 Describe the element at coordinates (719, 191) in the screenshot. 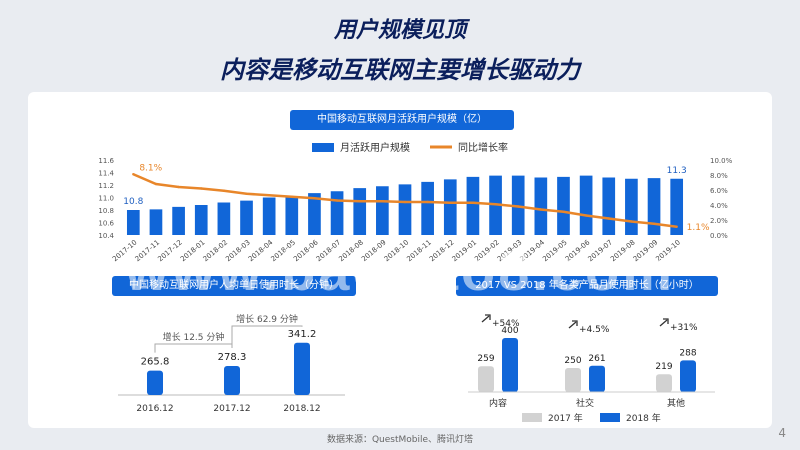

I see `right-tick-label: 6.0%` at that location.